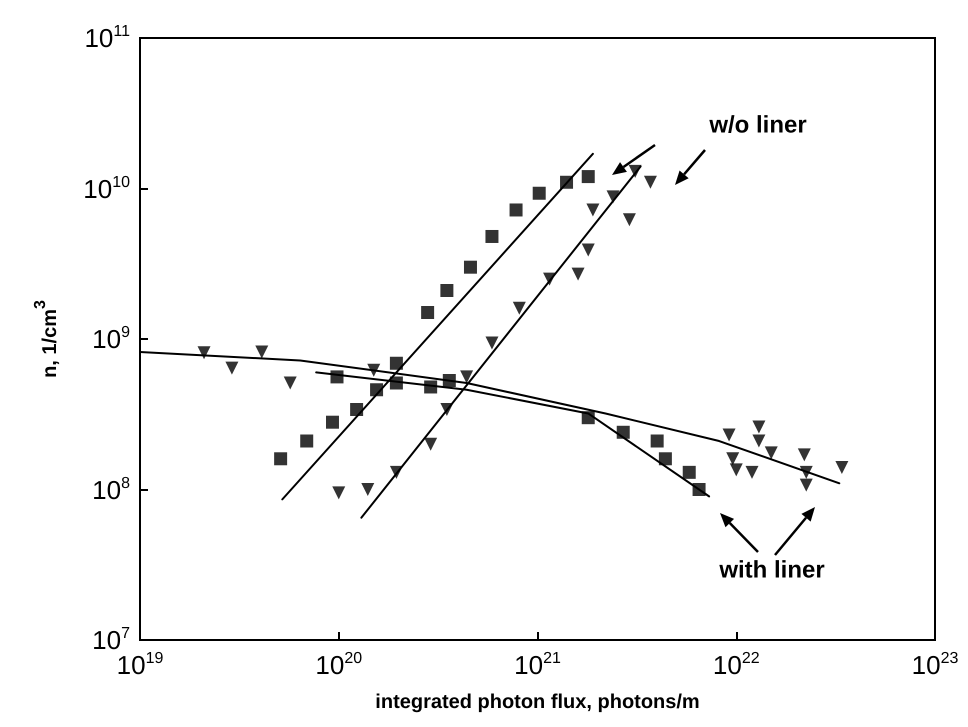 This screenshot has height=727, width=968. What do you see at coordinates (757, 125) in the screenshot?
I see `annotation: w/o liner` at bounding box center [757, 125].